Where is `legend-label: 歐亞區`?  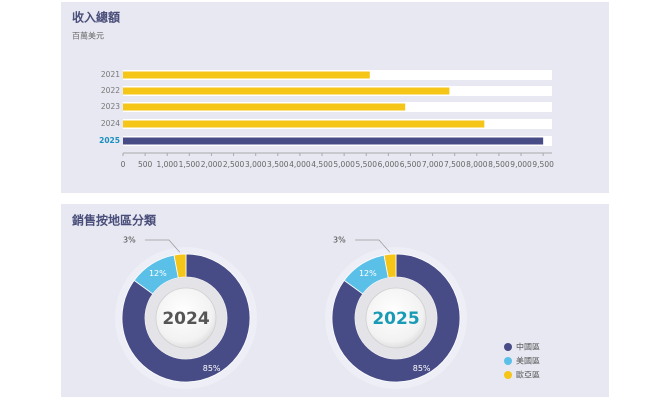 legend-label: 歐亞區 is located at coordinates (528, 375).